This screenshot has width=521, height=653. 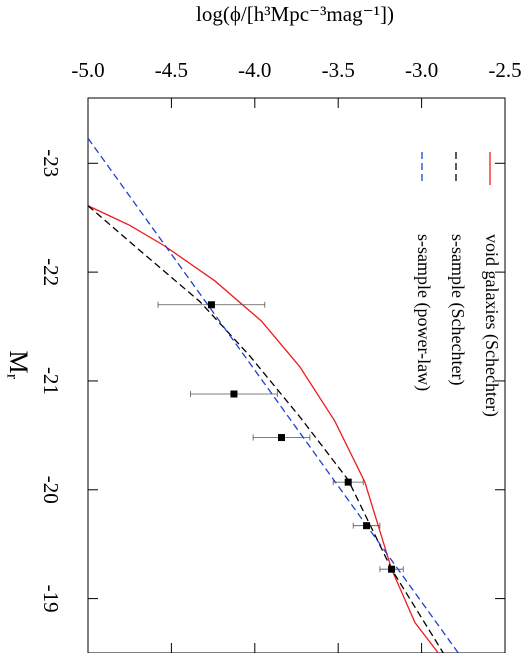 What do you see at coordinates (171, 70) in the screenshot?
I see `y-tick-label: -4.5` at bounding box center [171, 70].